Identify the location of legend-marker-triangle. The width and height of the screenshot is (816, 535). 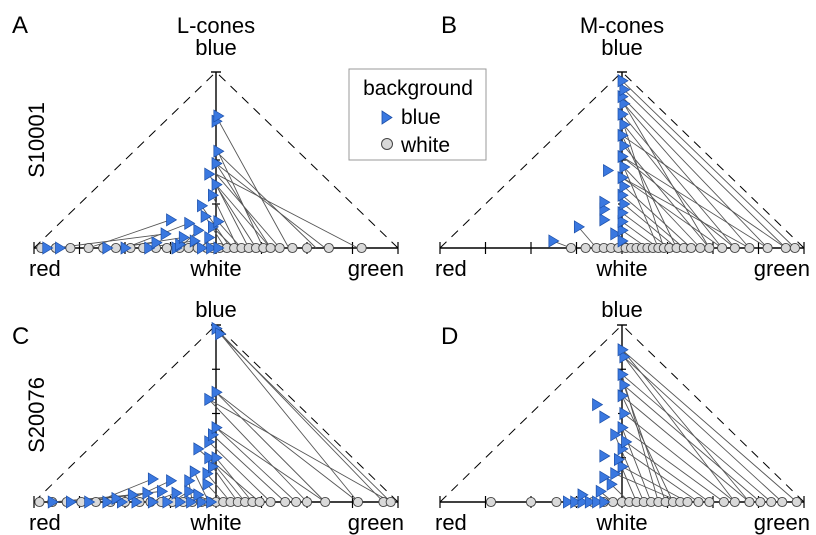
(387, 117).